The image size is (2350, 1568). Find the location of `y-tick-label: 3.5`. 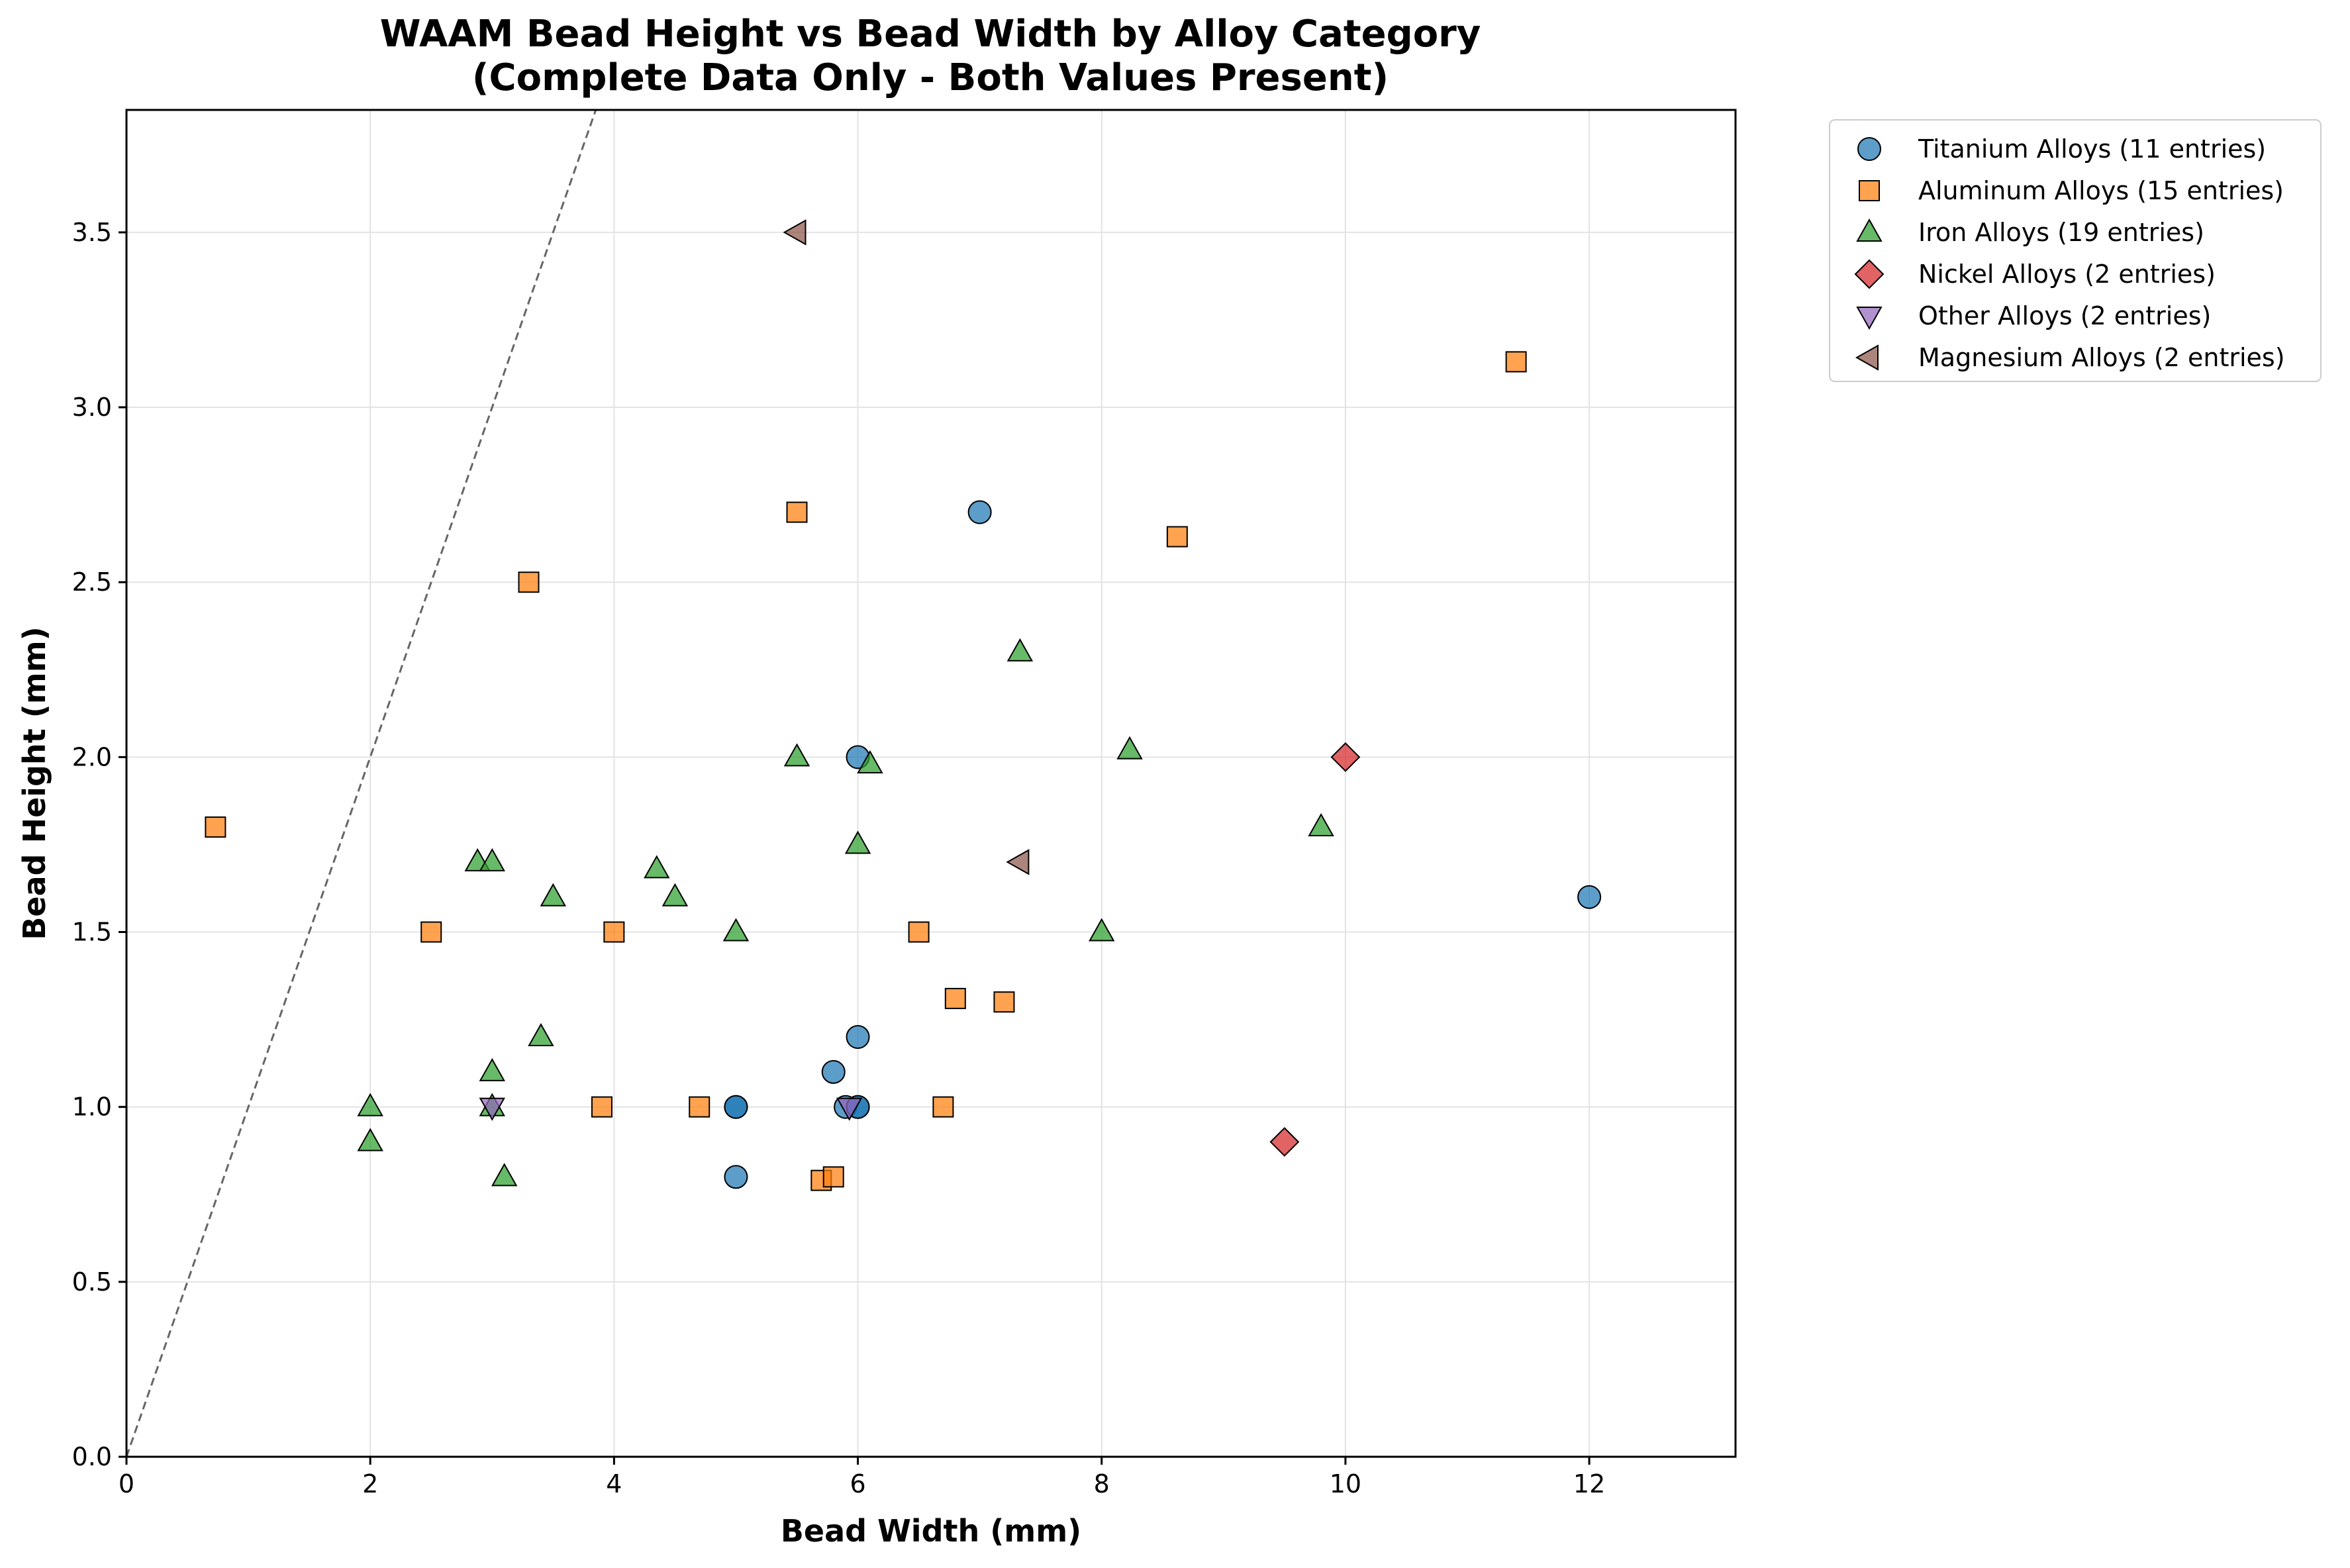

y-tick-label: 3.5 is located at coordinates (92, 232).